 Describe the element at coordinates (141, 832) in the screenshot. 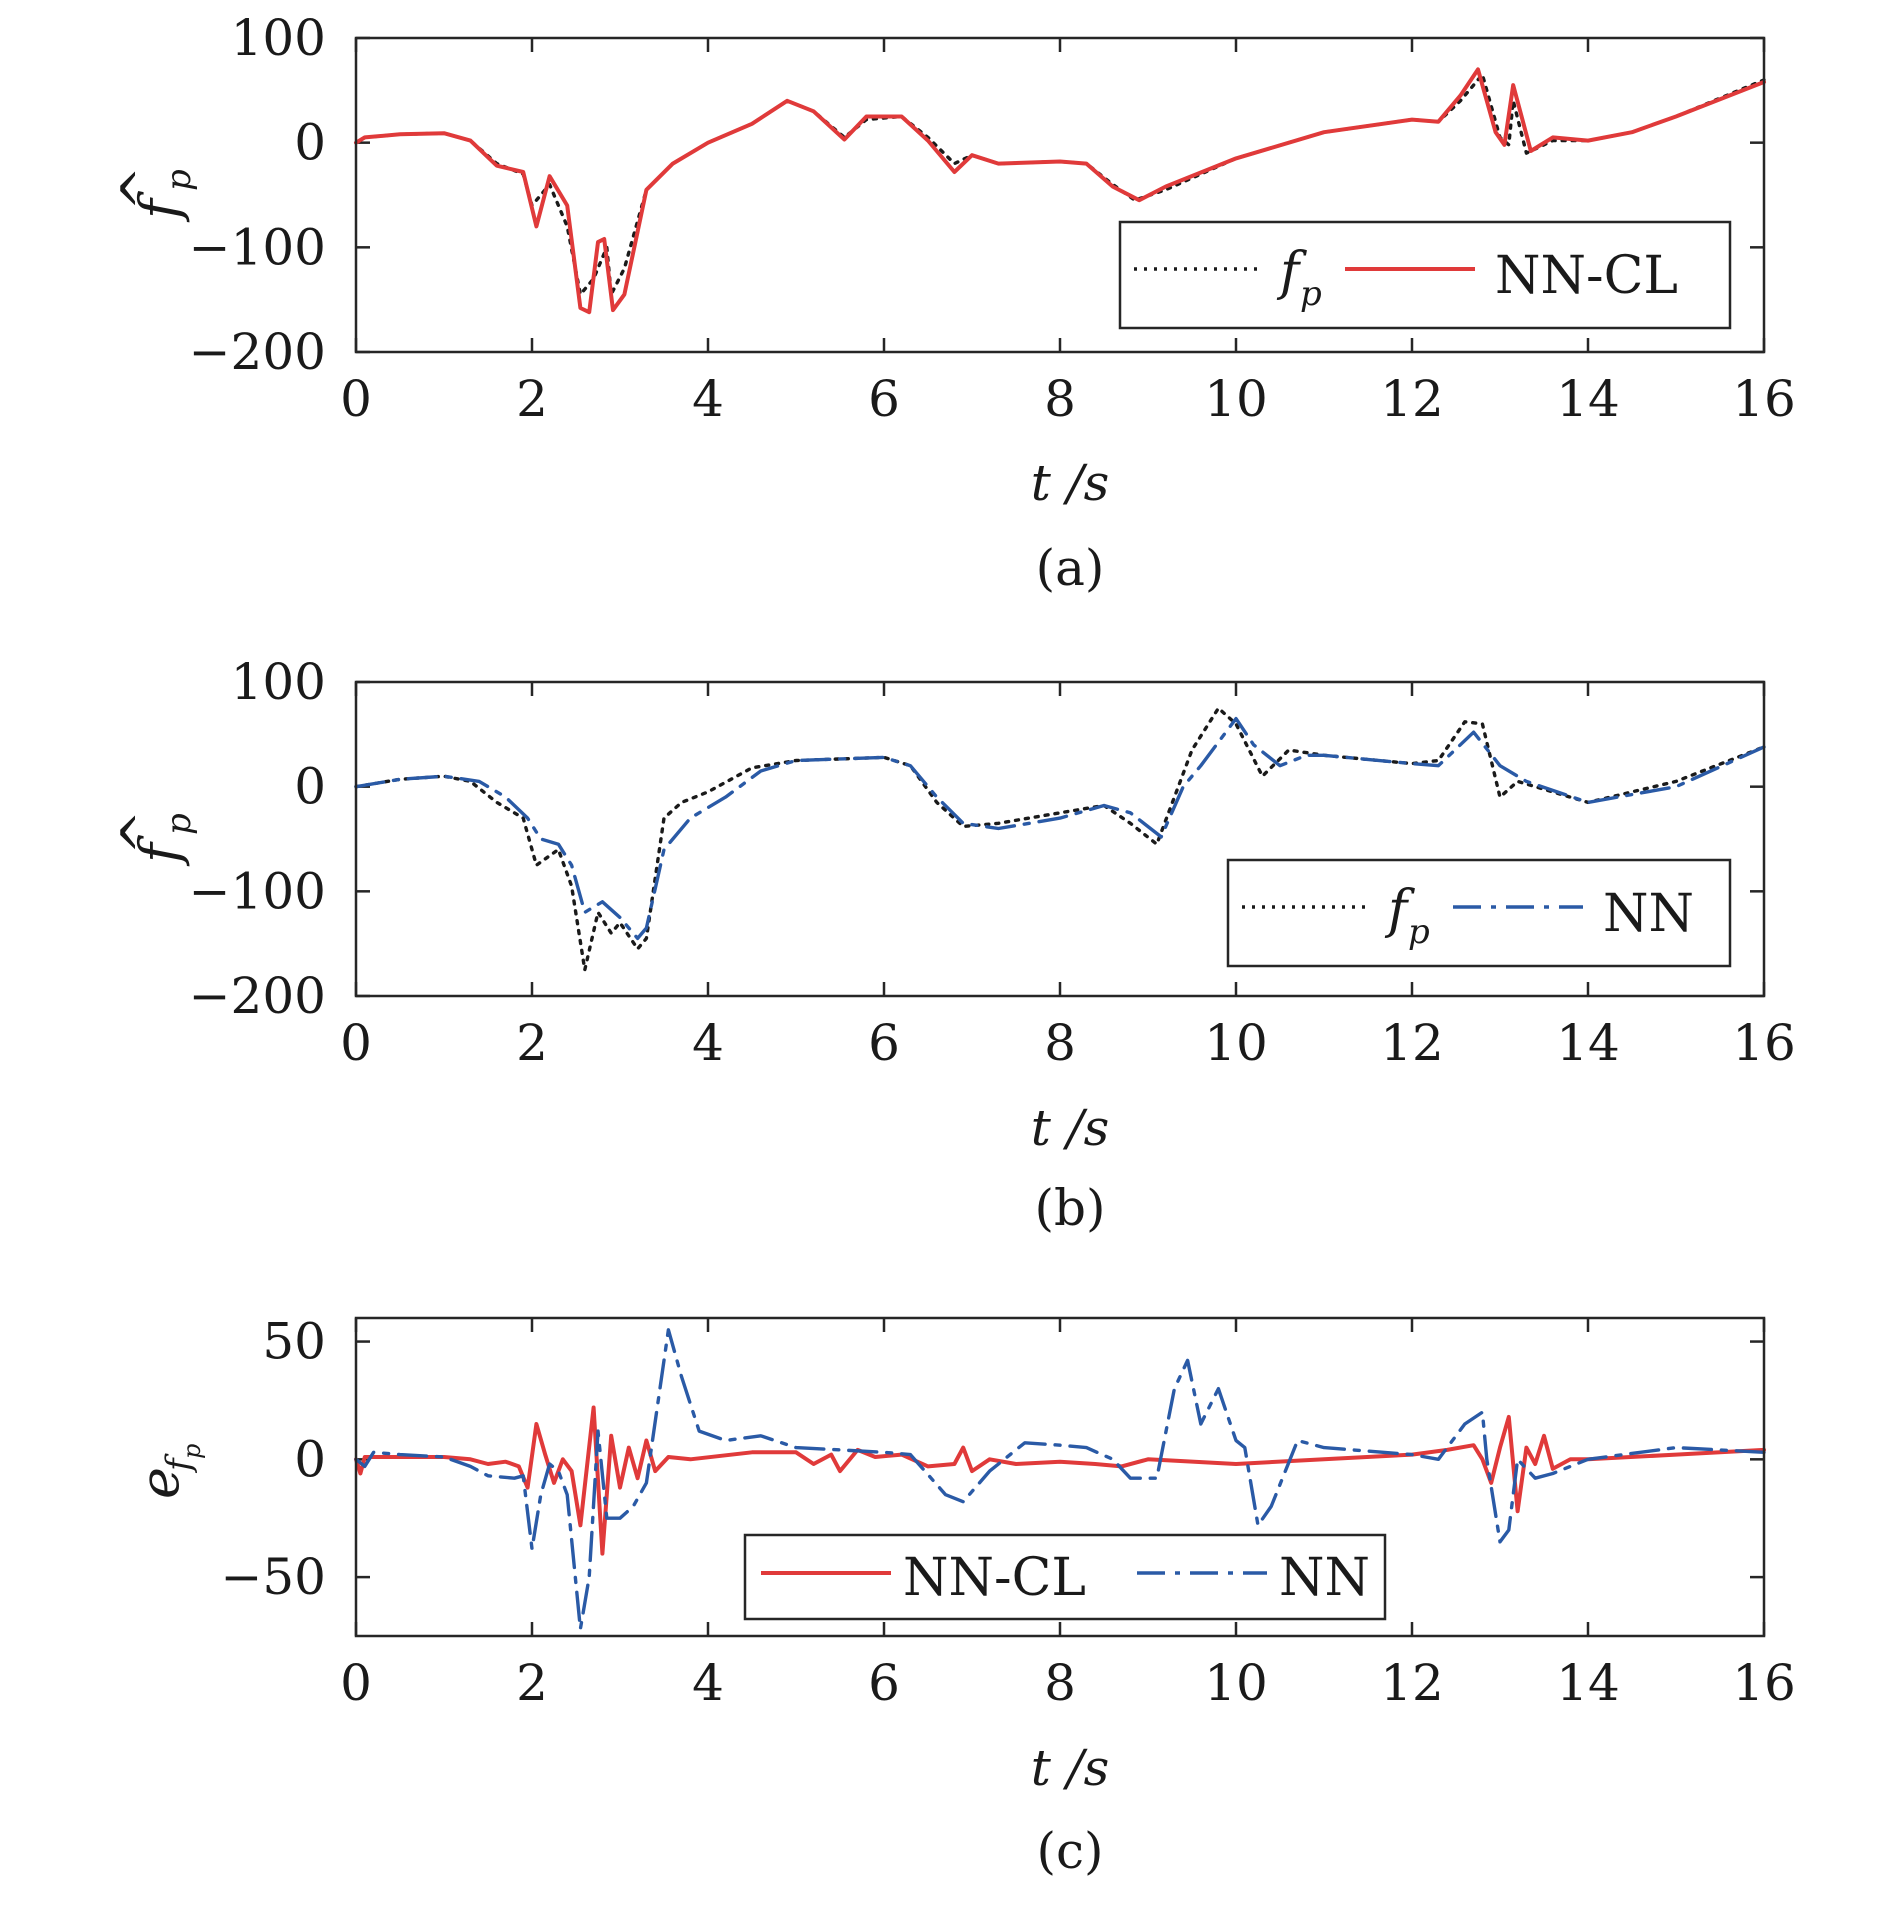

I see `panel-b-ylabel-hat: ^` at that location.